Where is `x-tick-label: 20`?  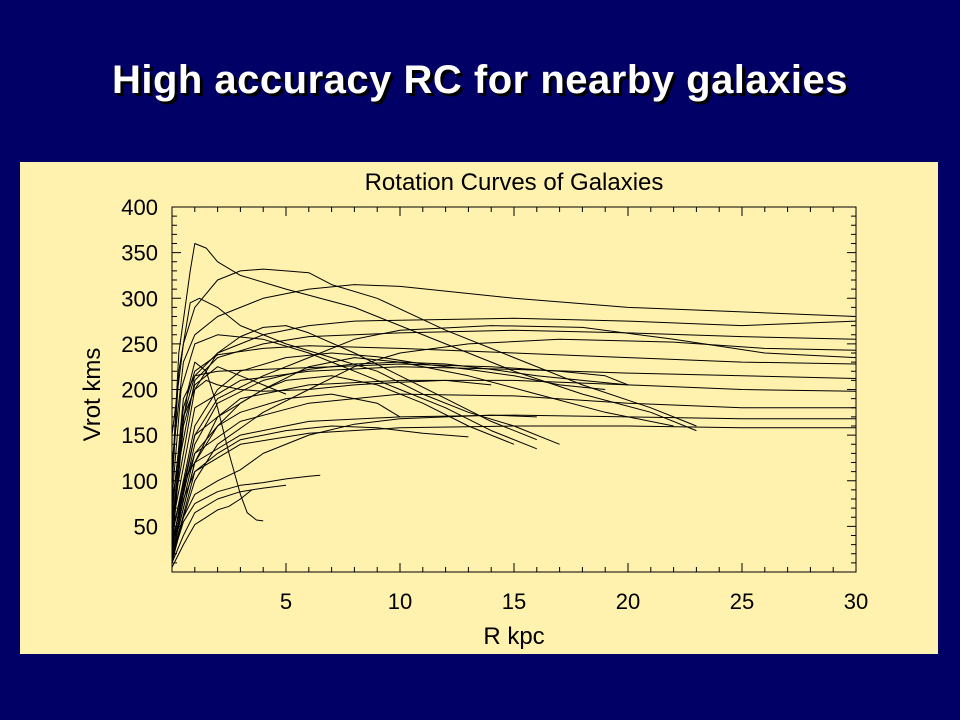 x-tick-label: 20 is located at coordinates (628, 601).